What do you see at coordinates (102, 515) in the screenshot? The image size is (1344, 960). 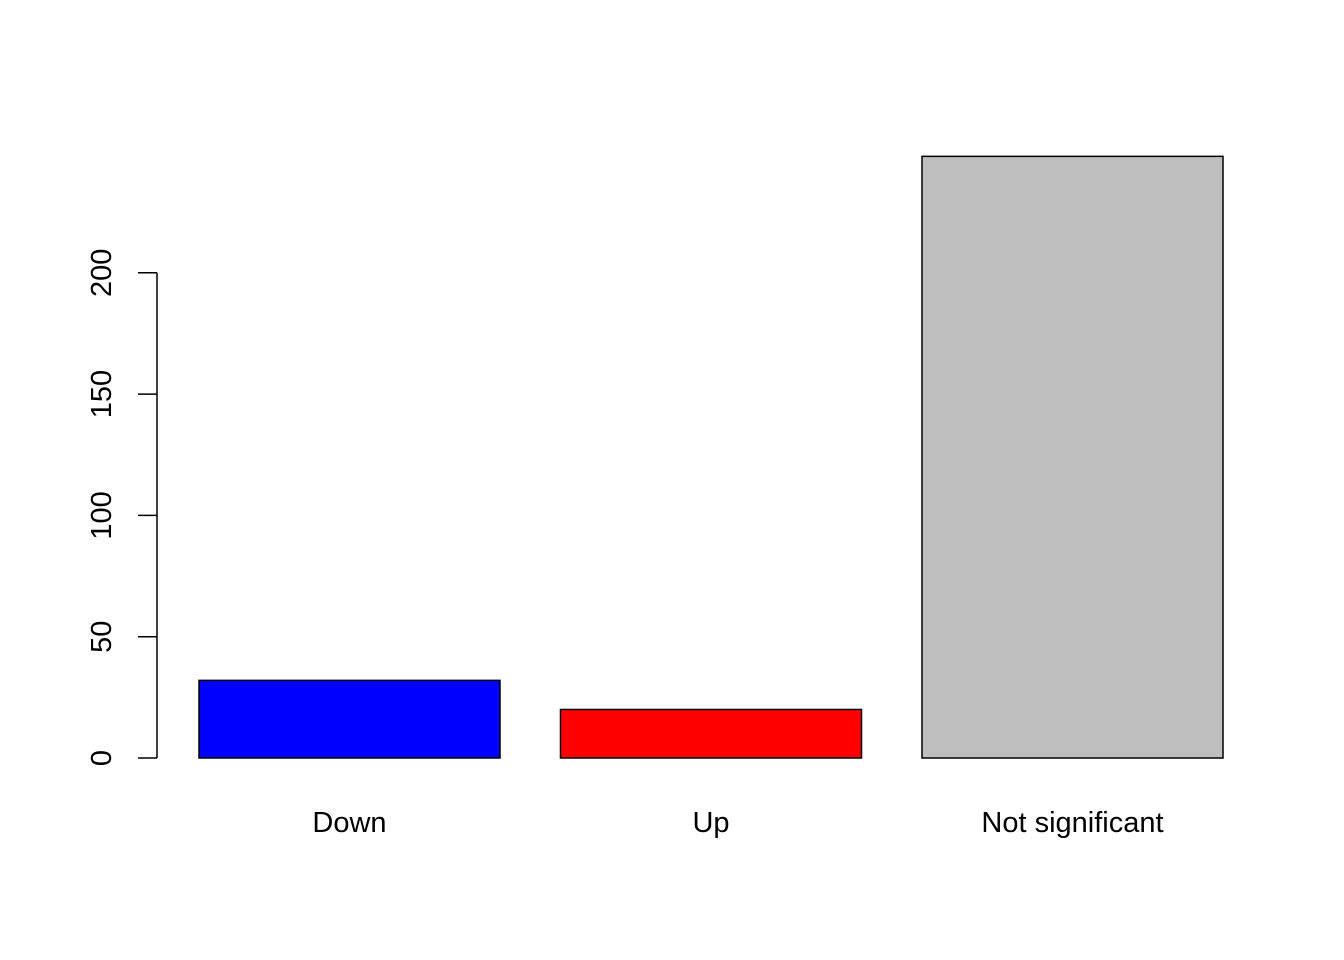 I see `y-tick-label: 100` at bounding box center [102, 515].